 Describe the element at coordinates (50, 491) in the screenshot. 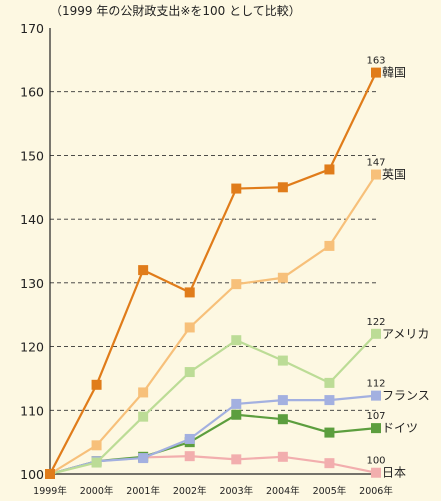

I see `x-tick-0: 1999年` at that location.